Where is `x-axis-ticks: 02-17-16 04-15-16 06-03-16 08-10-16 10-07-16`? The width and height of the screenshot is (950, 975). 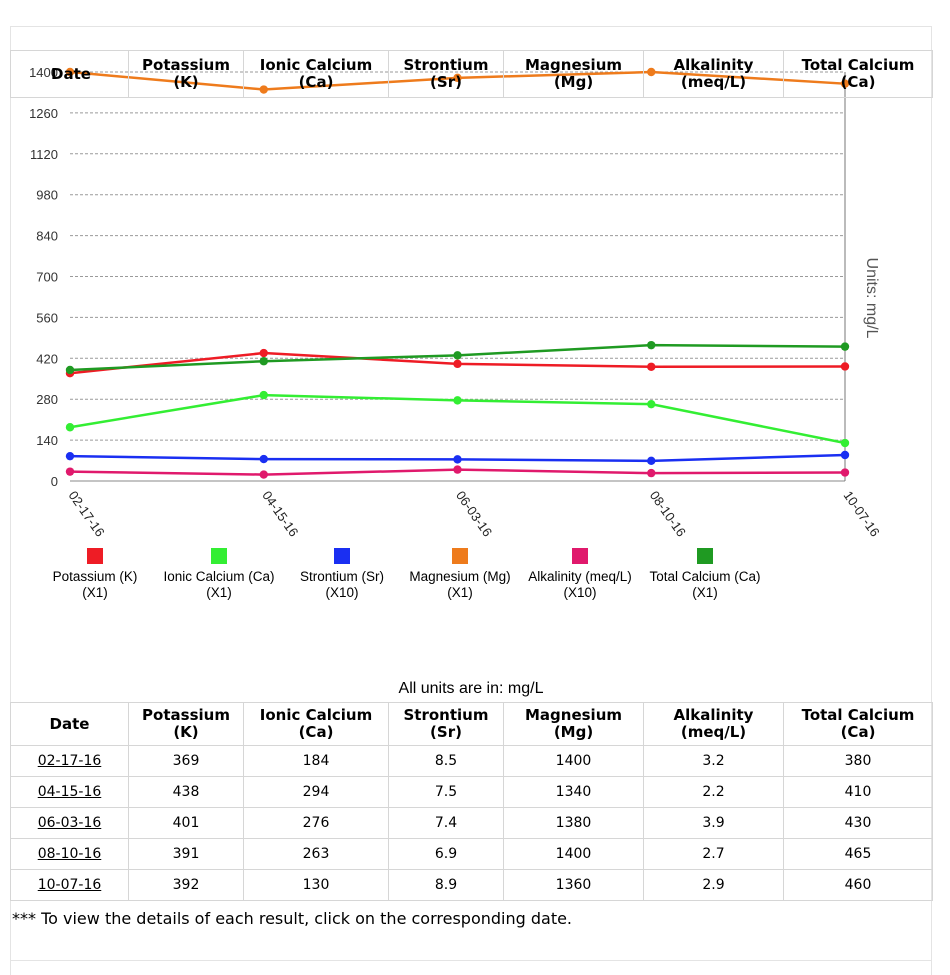
x-axis-ticks: 02-17-16 04-15-16 06-03-16 08-10-16 10-07-16 is located at coordinates (474, 513).